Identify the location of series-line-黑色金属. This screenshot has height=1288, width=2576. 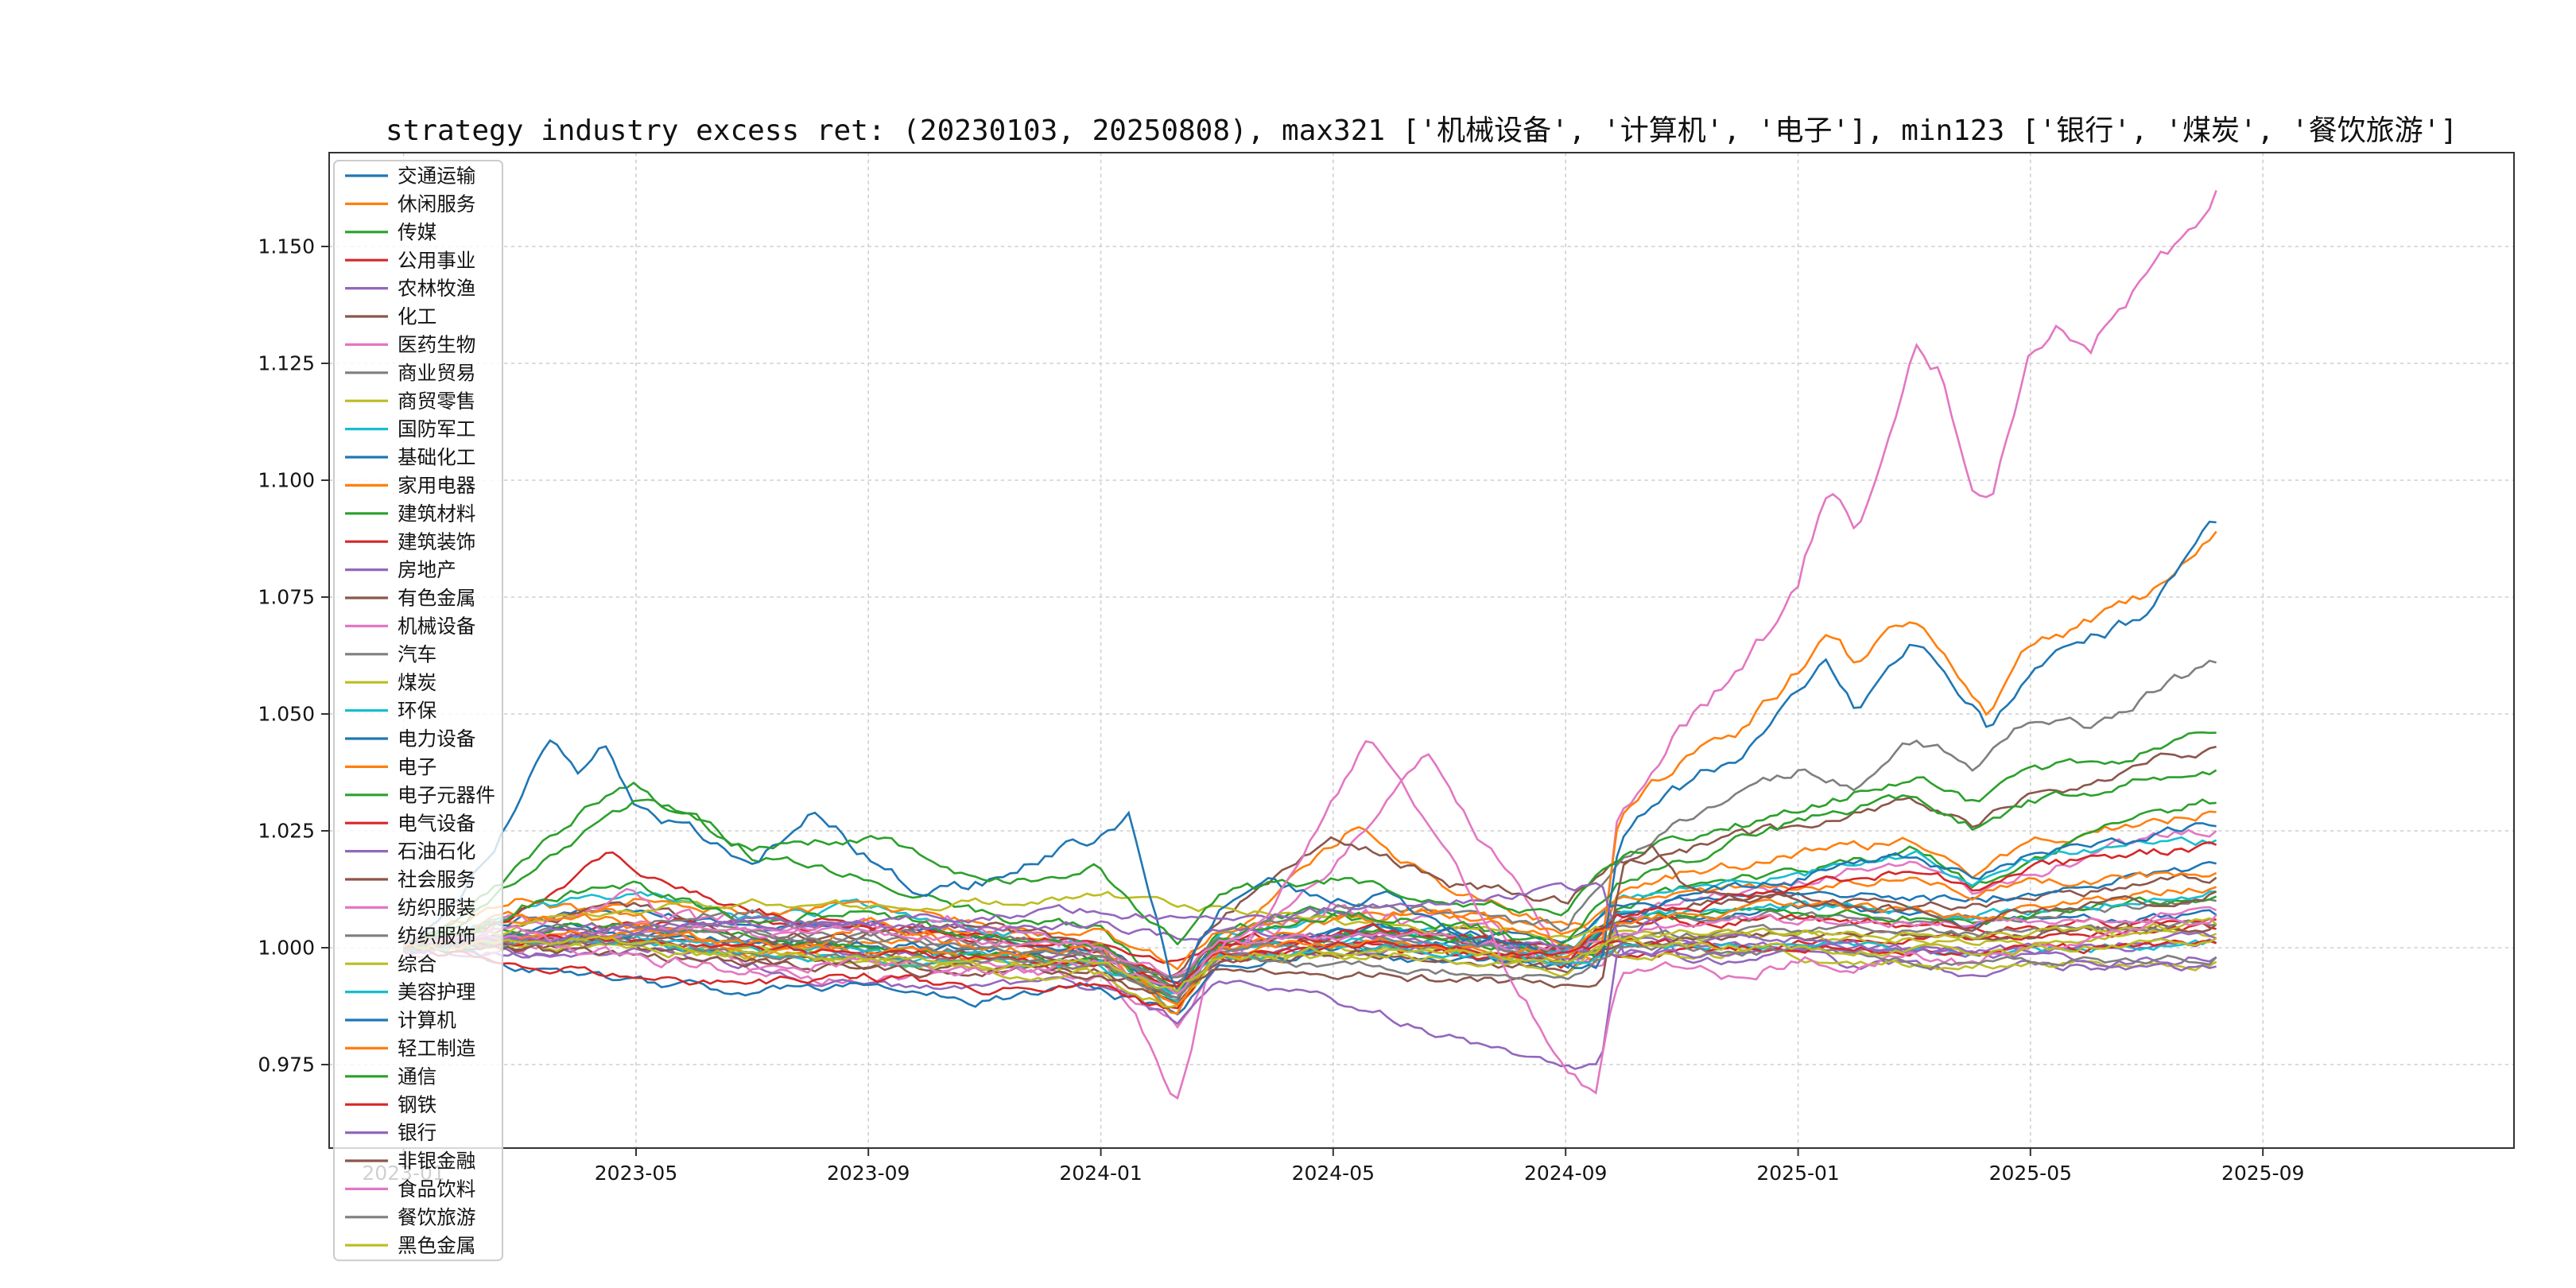
(1310, 964).